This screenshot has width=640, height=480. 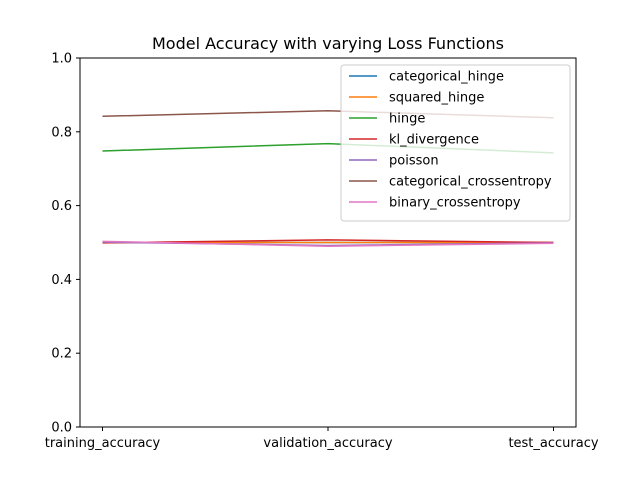 I want to click on legend-item: categorical_crossentropy, so click(x=450, y=182).